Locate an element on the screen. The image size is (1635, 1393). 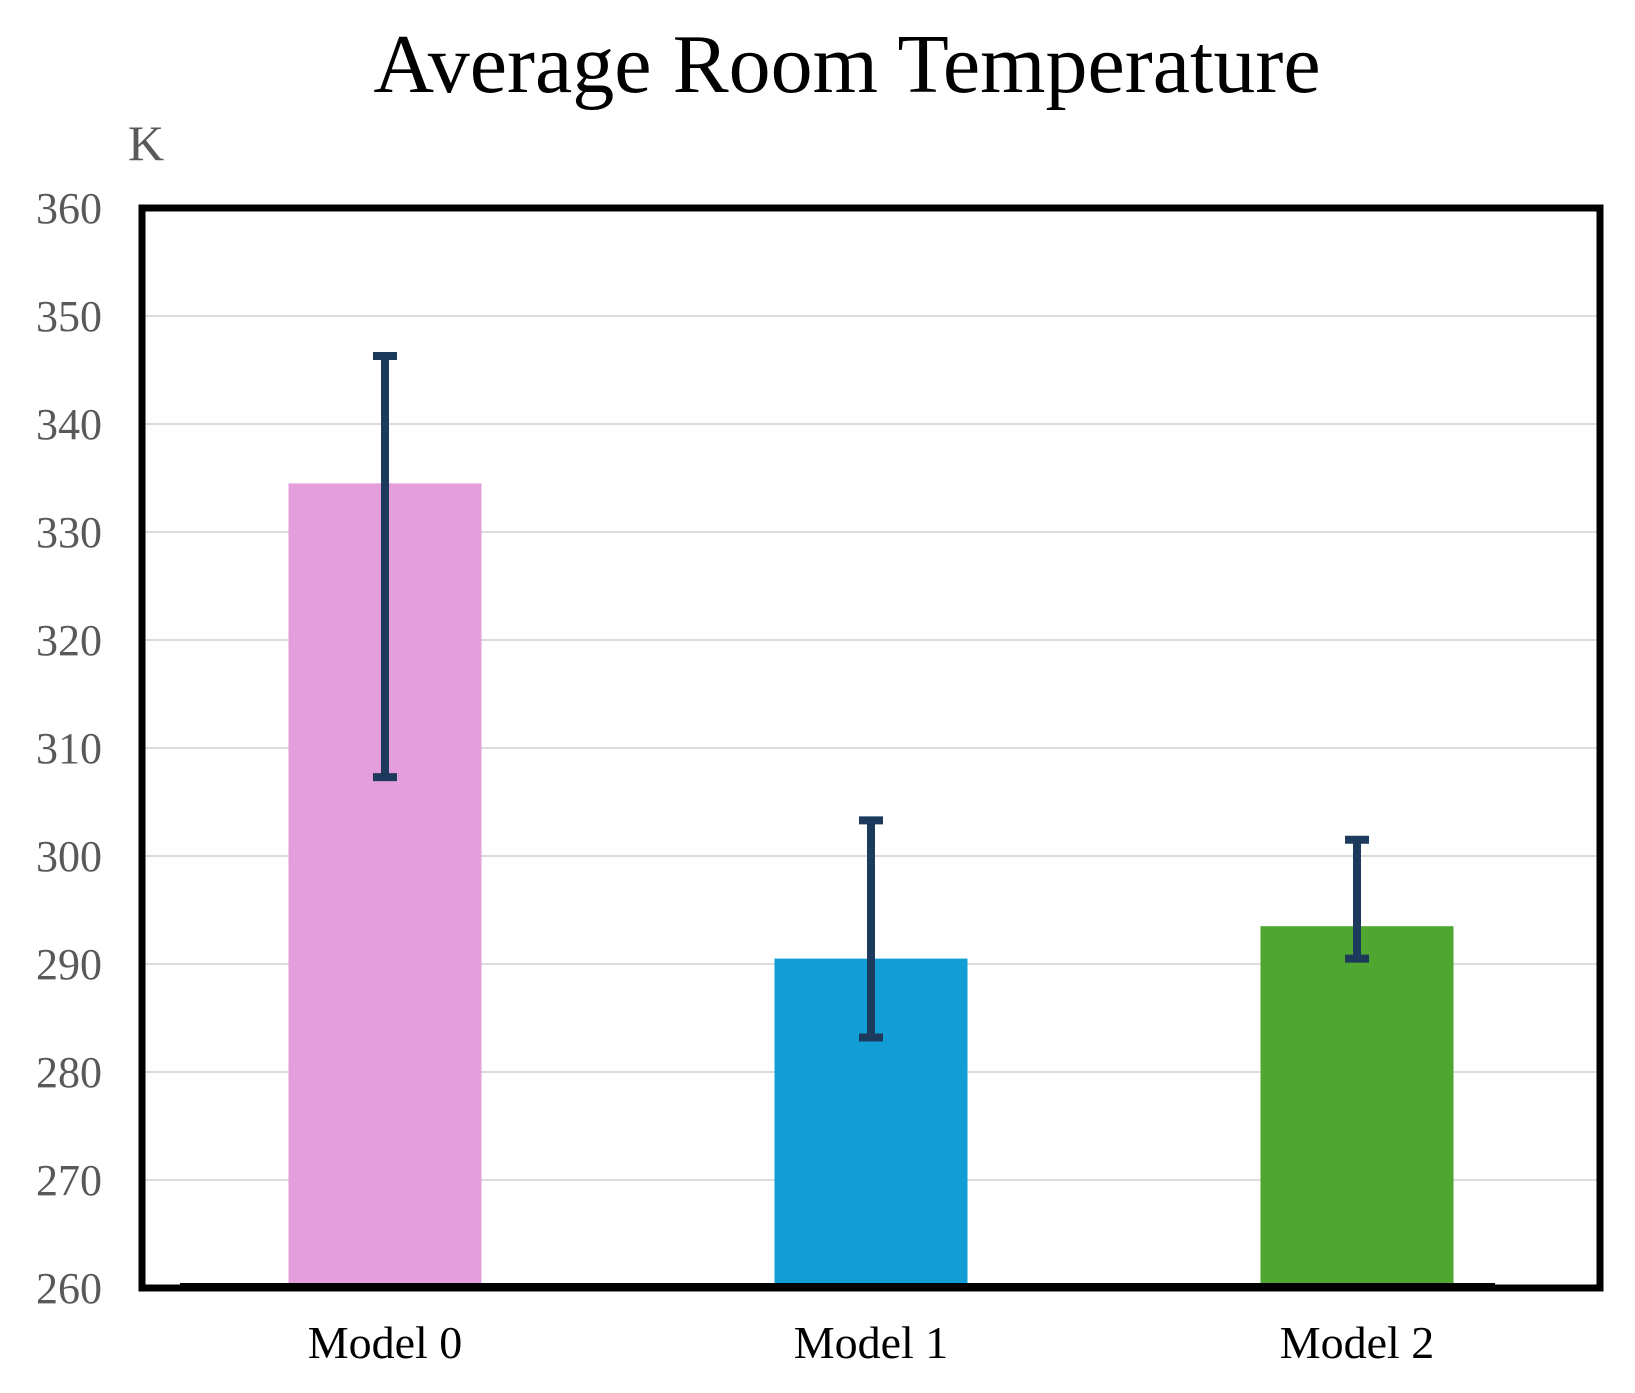
x-tick-label: Model 2 is located at coordinates (1357, 1342).